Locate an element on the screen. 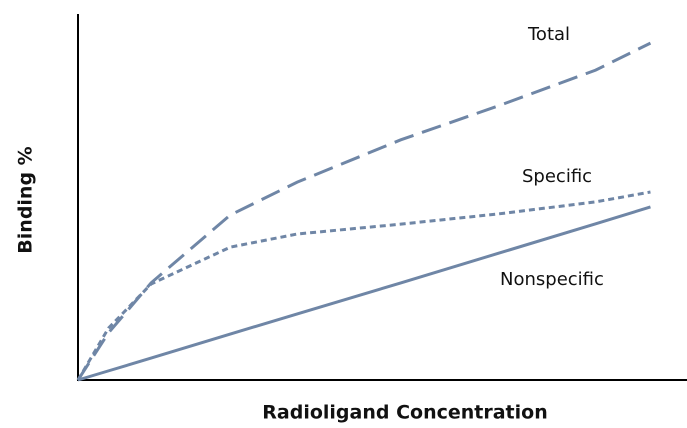  x-axis-title: Radioligand Concentration is located at coordinates (404, 413).